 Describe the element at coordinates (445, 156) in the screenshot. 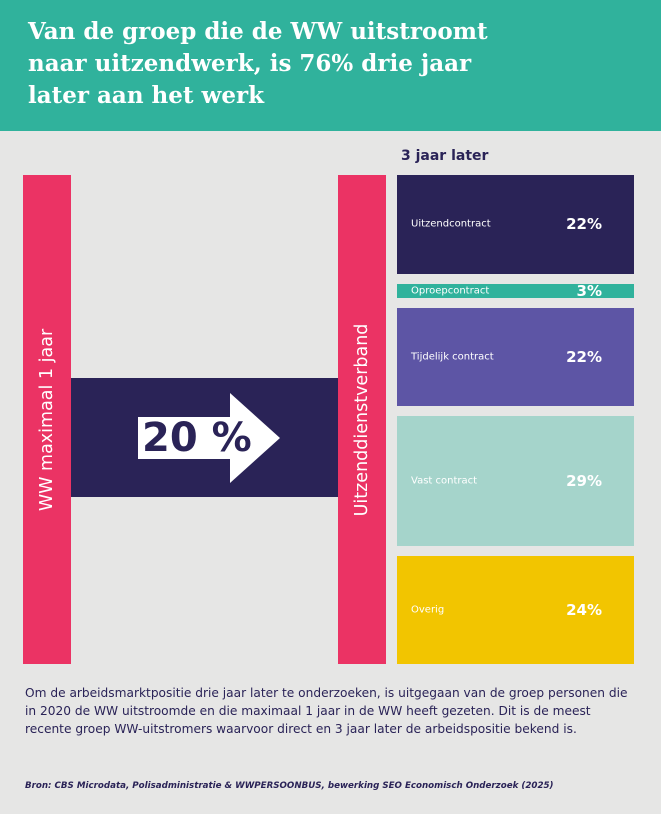

I see `stack-header: 3 jaar later` at that location.